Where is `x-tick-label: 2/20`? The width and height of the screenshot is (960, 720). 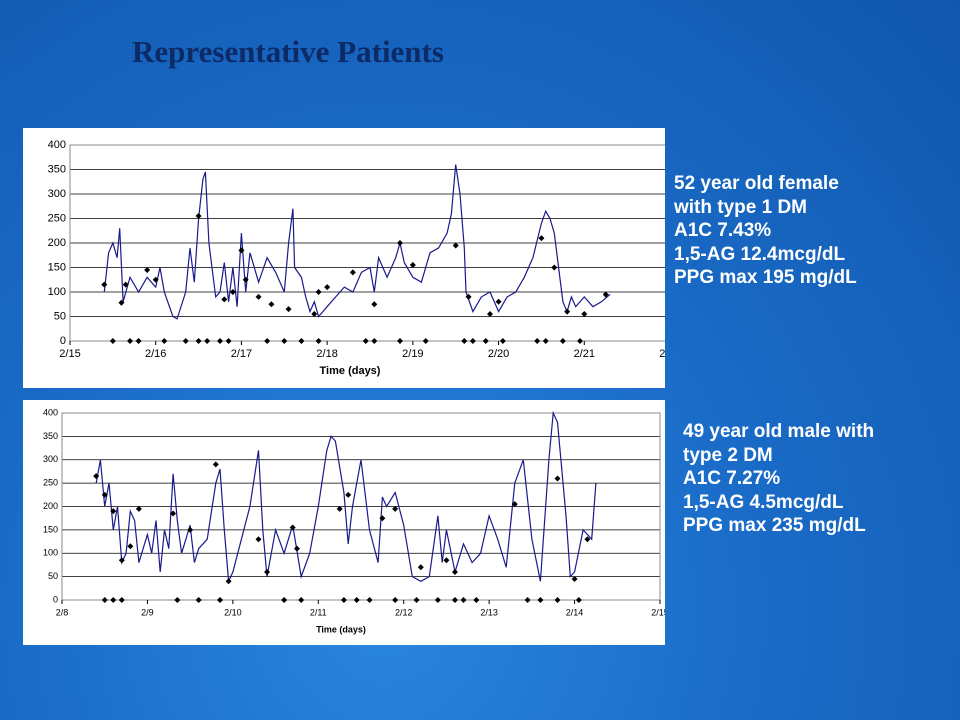 x-tick-label: 2/20 is located at coordinates (498, 354).